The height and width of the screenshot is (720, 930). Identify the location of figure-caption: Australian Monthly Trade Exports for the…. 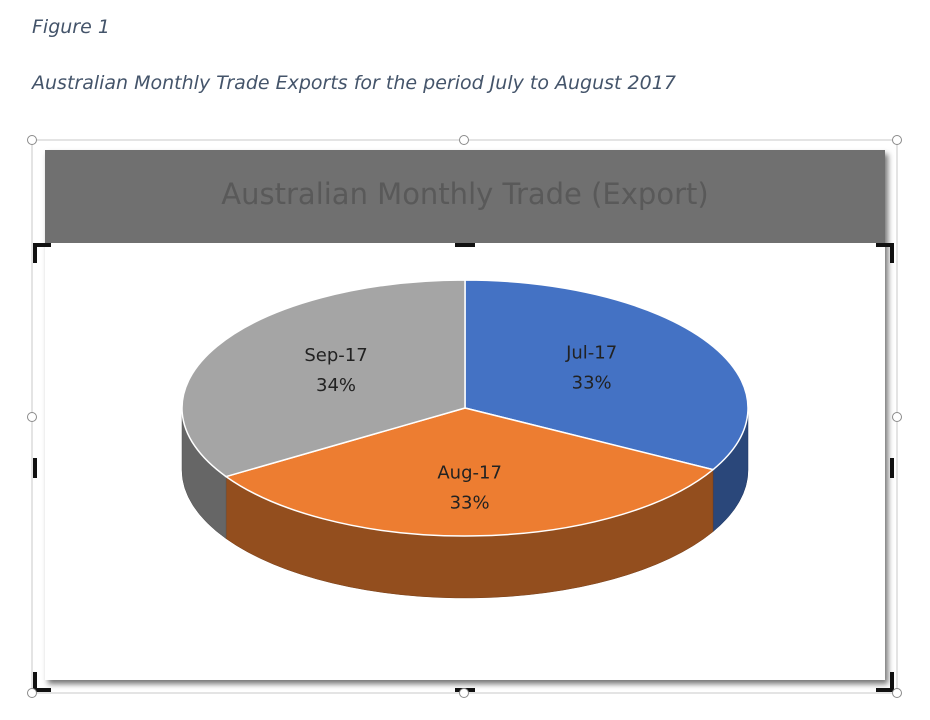
(354, 83).